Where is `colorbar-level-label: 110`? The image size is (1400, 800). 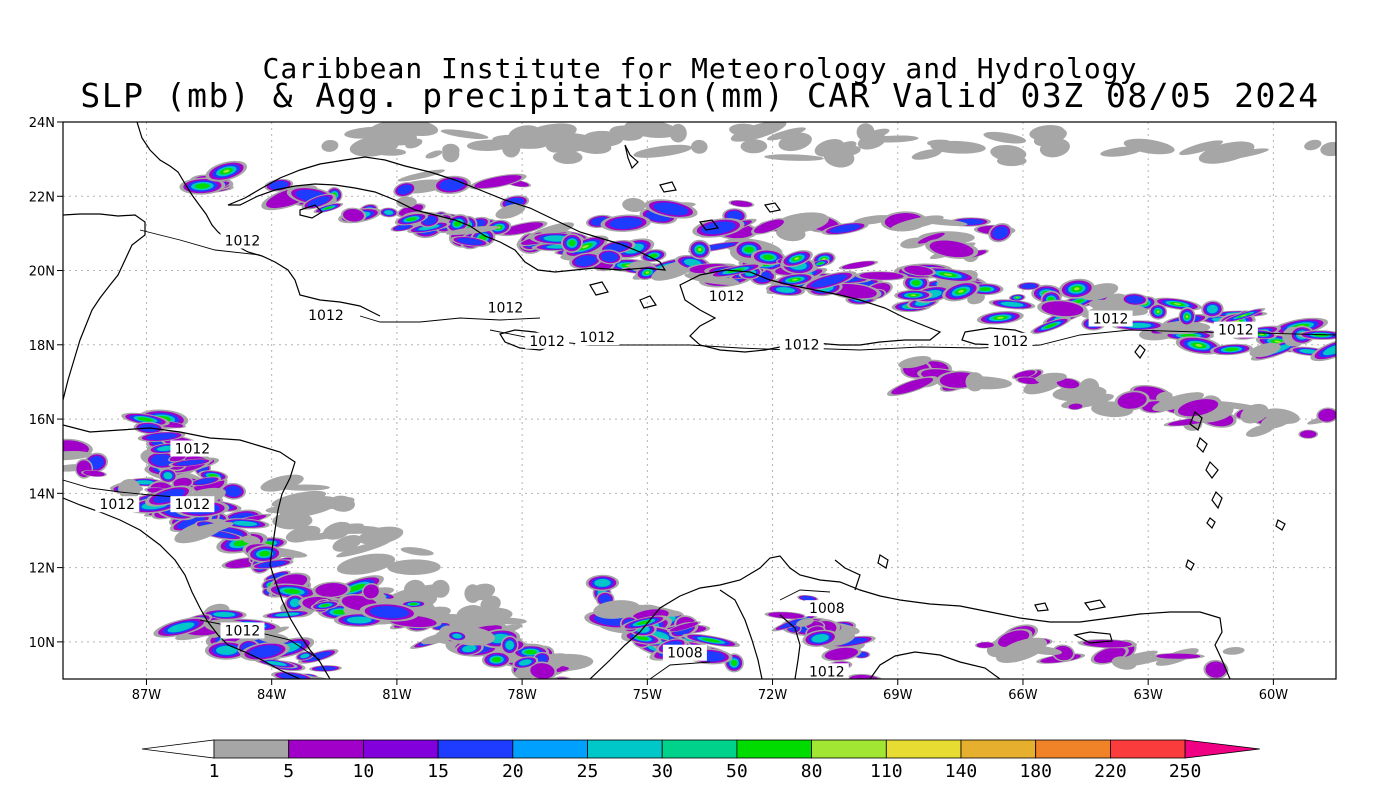
colorbar-level-label: 110 is located at coordinates (886, 771).